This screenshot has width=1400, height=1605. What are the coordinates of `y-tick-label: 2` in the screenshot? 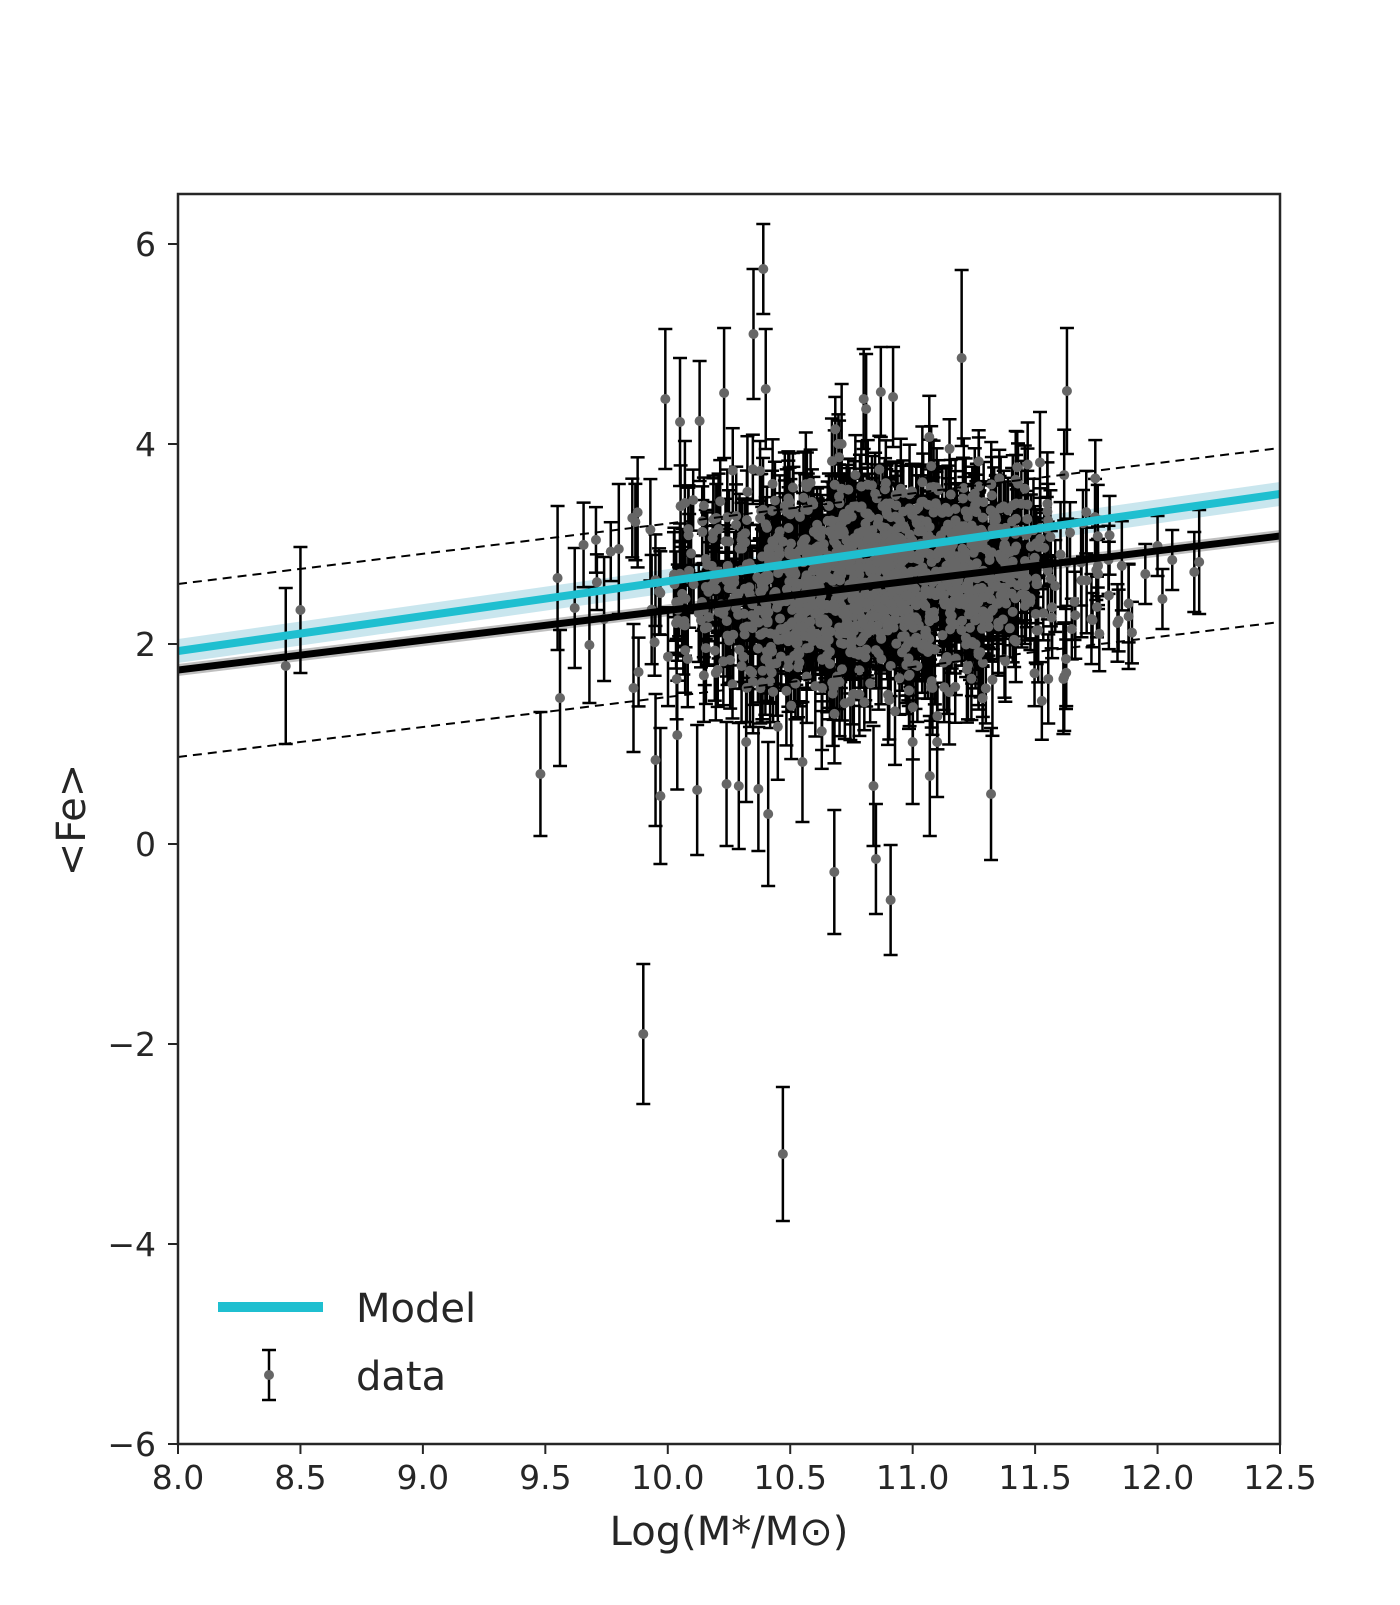 It's located at (145, 644).